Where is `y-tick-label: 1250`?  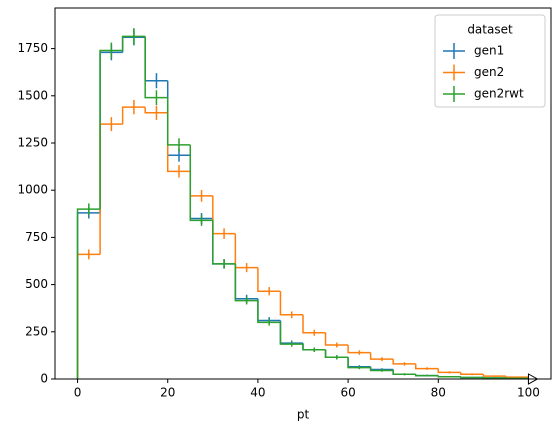 y-tick-label: 1250 is located at coordinates (32, 142).